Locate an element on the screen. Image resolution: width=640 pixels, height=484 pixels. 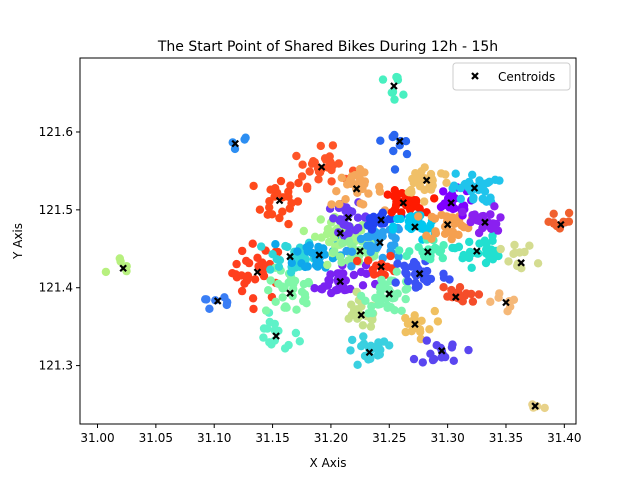
y-axis-ticks: 121.3 121.4 121.5 121.6 is located at coordinates (59, 249).